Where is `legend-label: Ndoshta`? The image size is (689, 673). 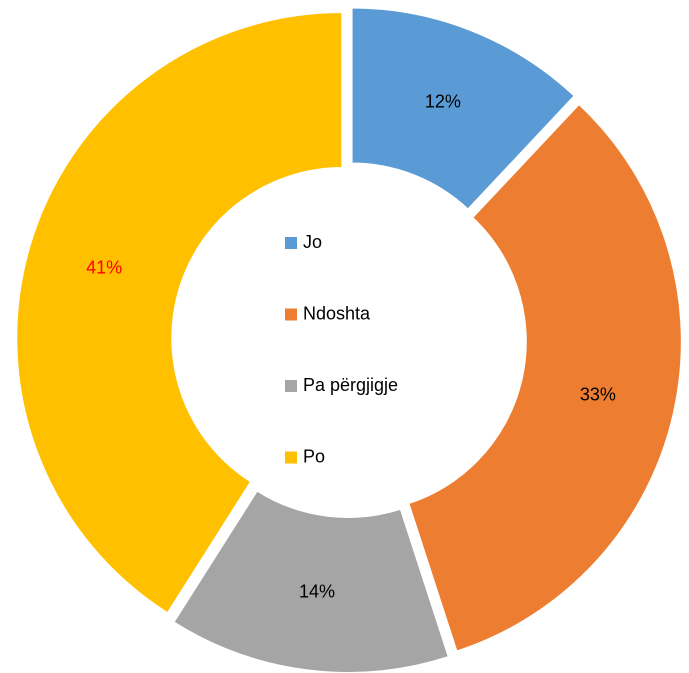
legend-label: Ndoshta is located at coordinates (337, 313).